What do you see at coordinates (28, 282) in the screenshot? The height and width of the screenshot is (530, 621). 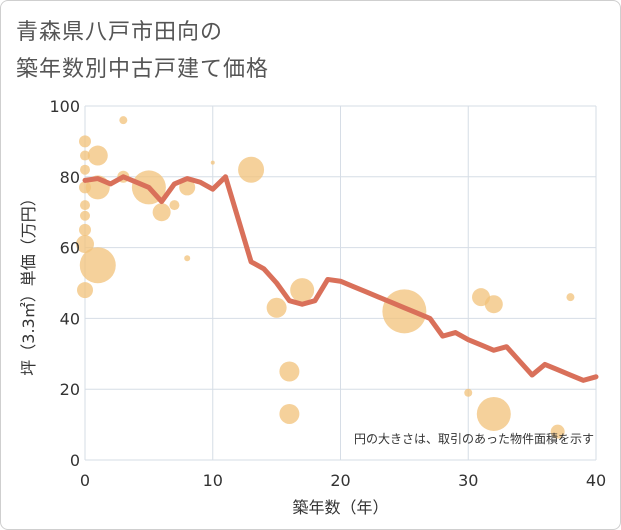 I see `y-axis-title: 坪（3.3㎡）単価（万円）` at bounding box center [28, 282].